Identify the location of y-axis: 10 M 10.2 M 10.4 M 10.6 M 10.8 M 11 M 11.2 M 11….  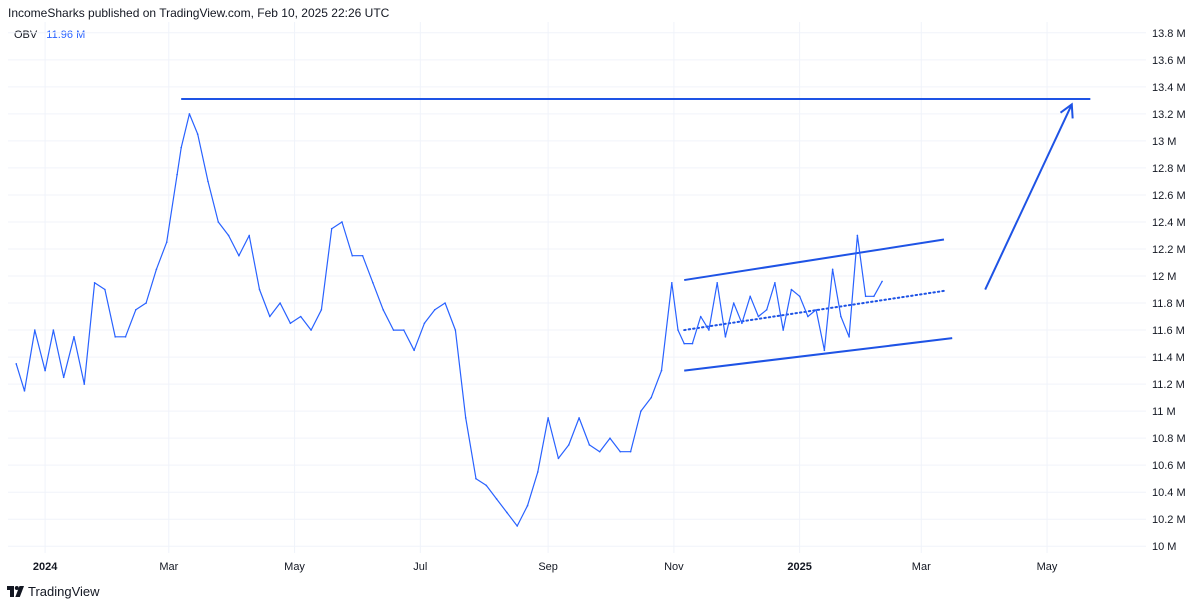
(1169, 290).